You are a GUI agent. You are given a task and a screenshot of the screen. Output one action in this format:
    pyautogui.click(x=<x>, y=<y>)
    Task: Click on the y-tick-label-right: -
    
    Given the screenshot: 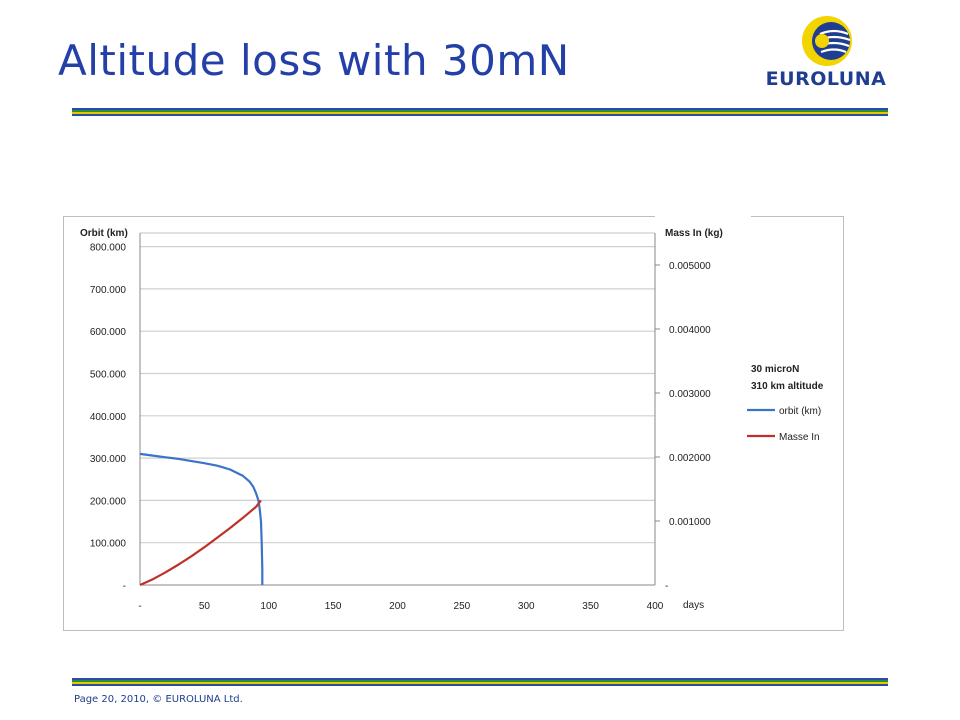 What is the action you would take?
    pyautogui.click(x=666, y=586)
    